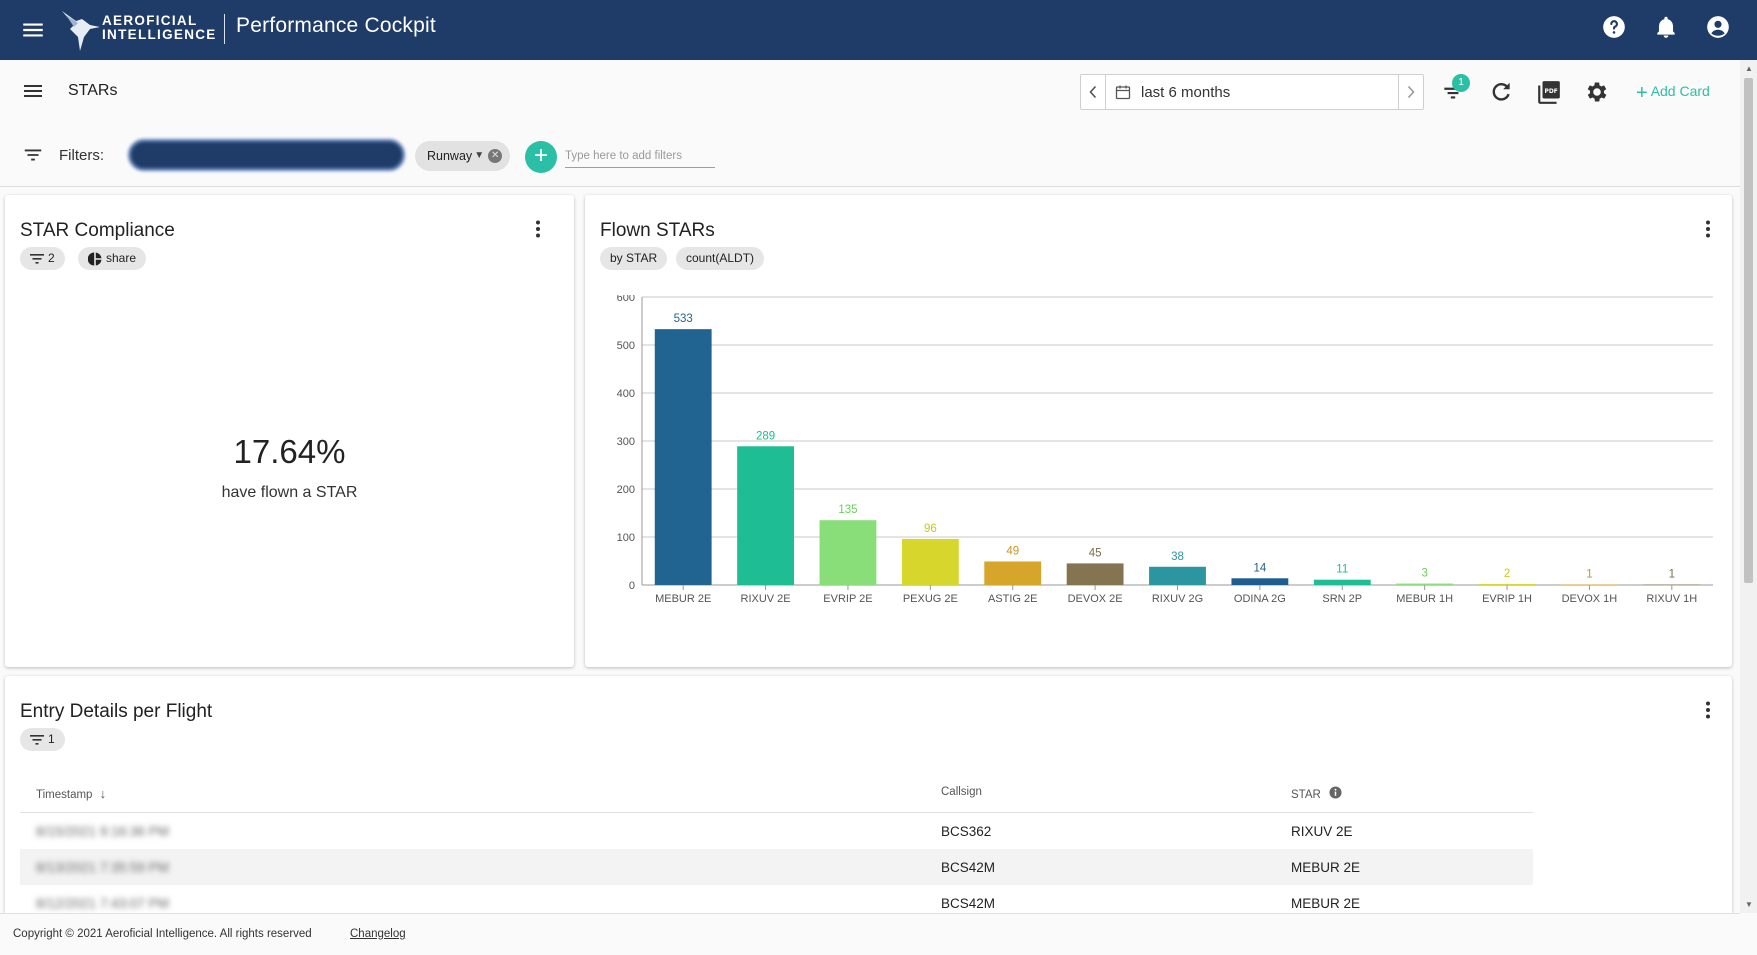 The height and width of the screenshot is (955, 1757). What do you see at coordinates (112, 258) in the screenshot?
I see `share-pill: share` at bounding box center [112, 258].